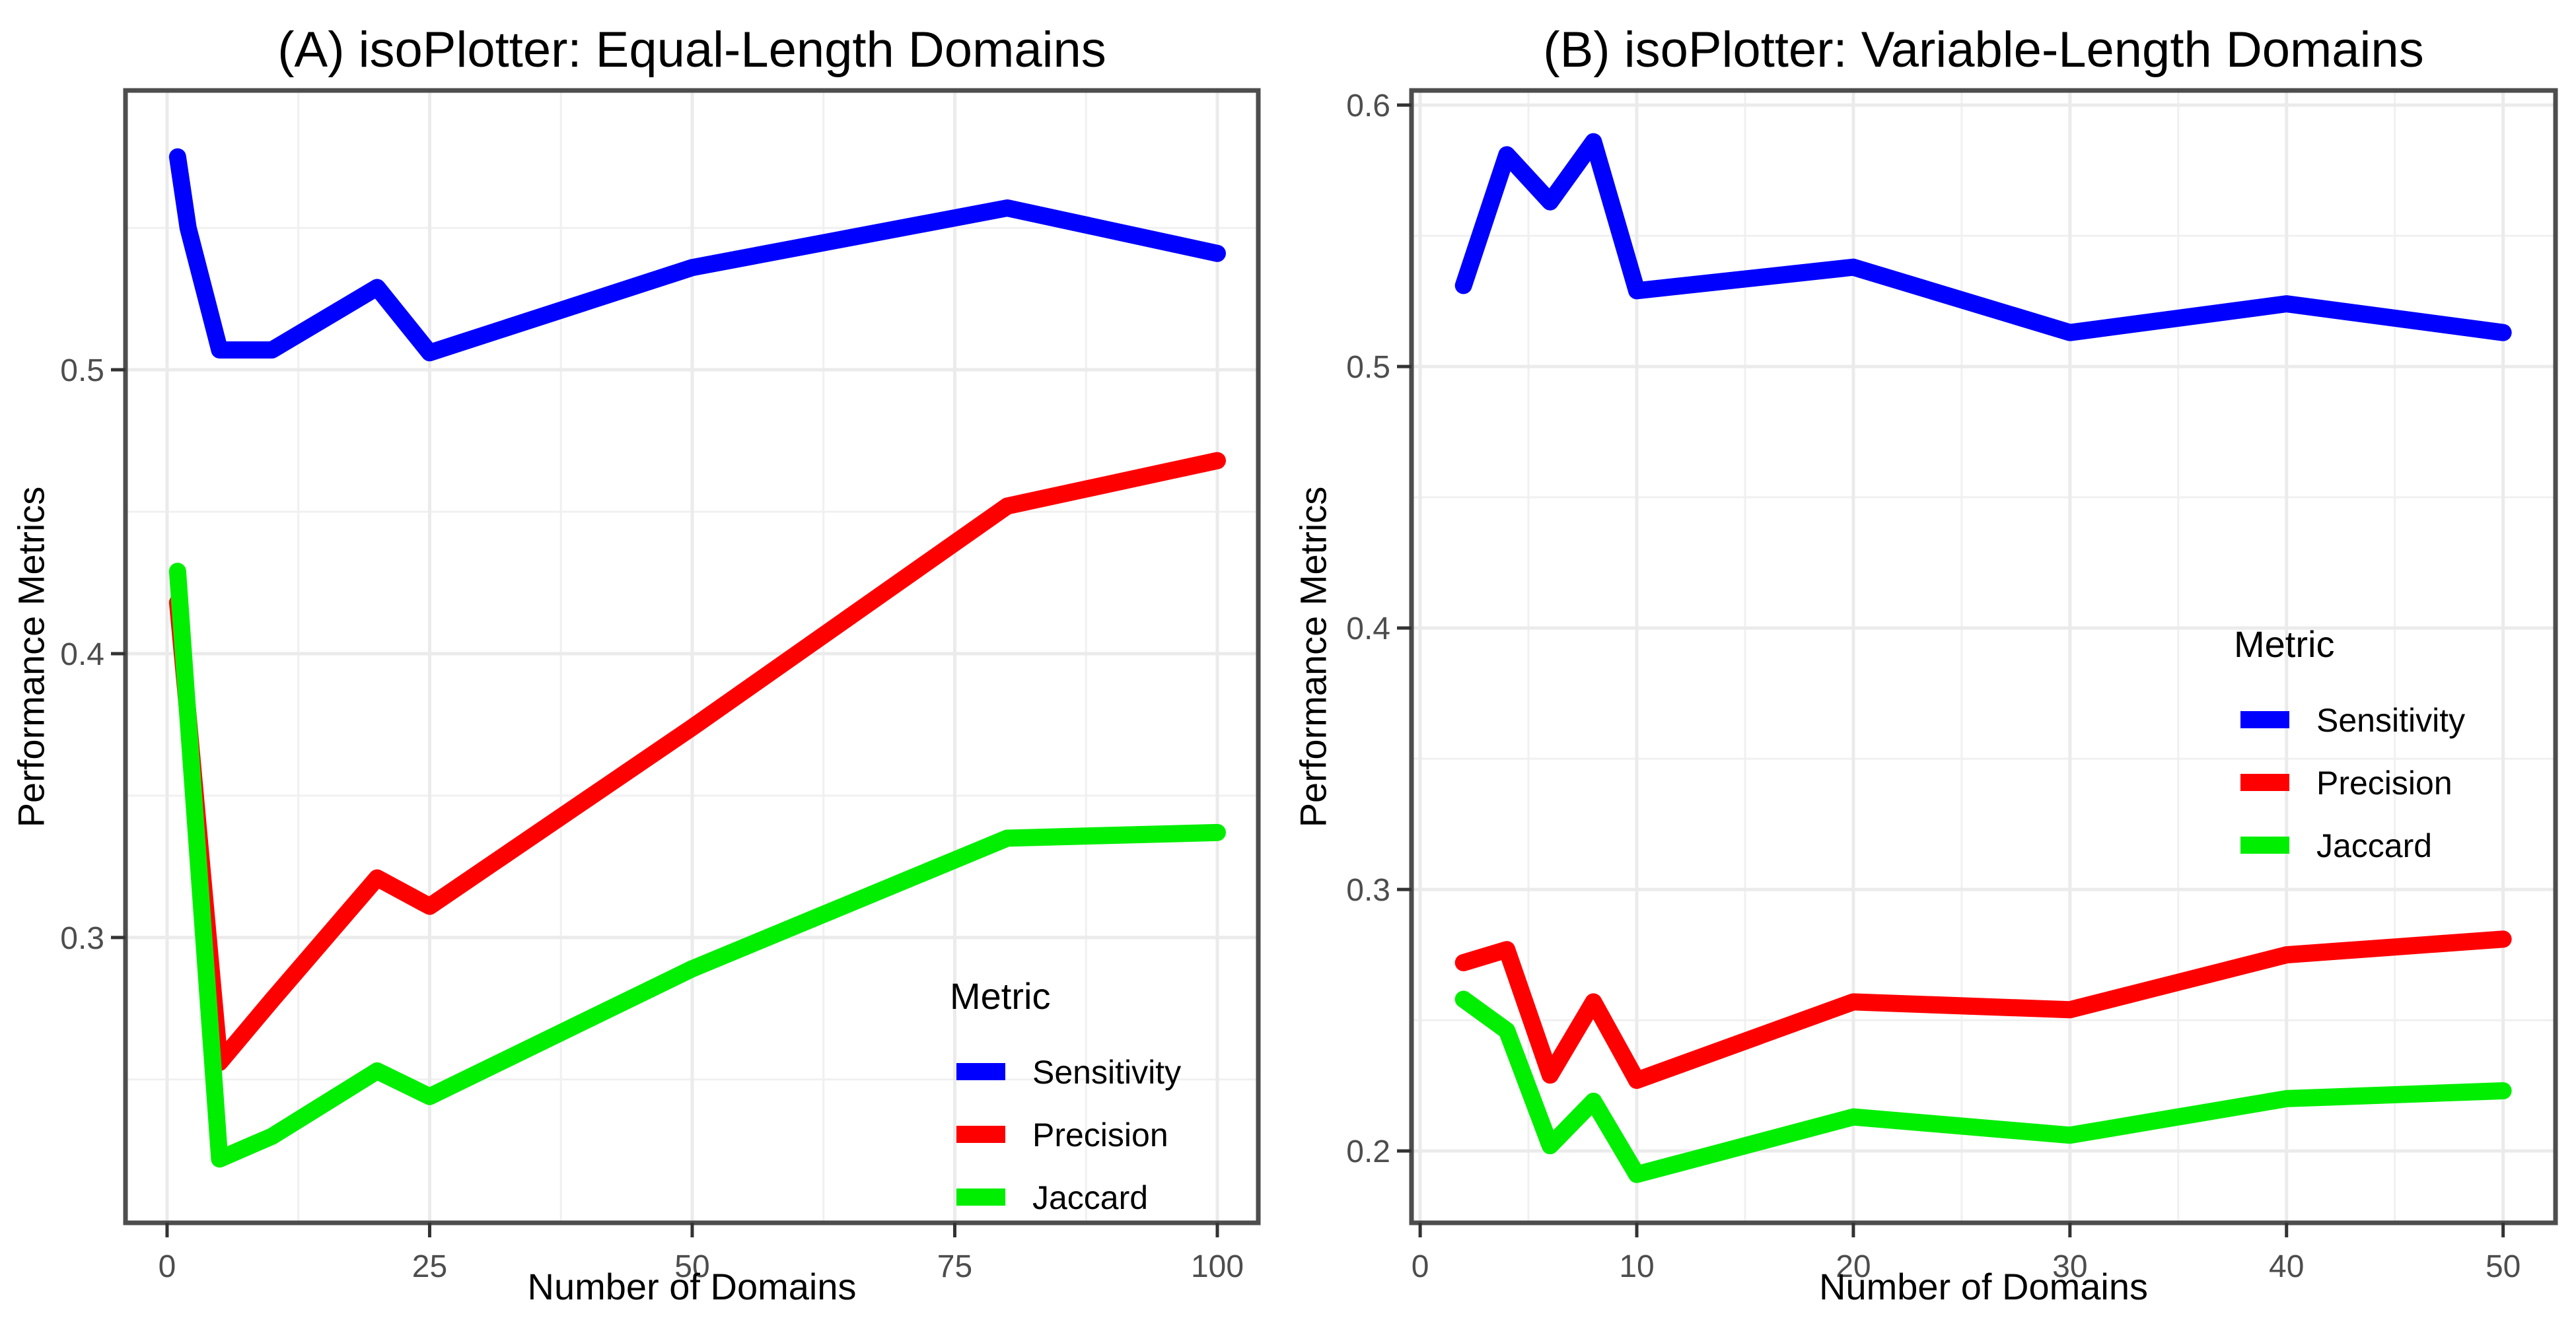 The height and width of the screenshot is (1343, 2576). Describe the element at coordinates (167, 1266) in the screenshot. I see `panel-a-x-tick-label: 0` at that location.